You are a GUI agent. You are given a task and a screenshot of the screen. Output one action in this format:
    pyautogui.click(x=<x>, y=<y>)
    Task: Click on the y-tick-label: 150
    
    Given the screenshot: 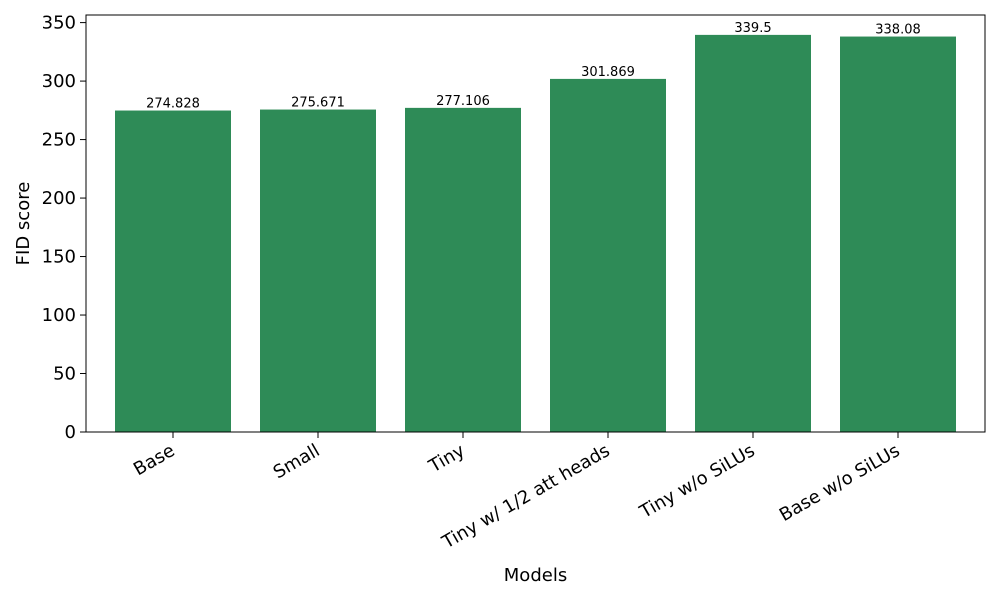 What is the action you would take?
    pyautogui.click(x=59, y=257)
    